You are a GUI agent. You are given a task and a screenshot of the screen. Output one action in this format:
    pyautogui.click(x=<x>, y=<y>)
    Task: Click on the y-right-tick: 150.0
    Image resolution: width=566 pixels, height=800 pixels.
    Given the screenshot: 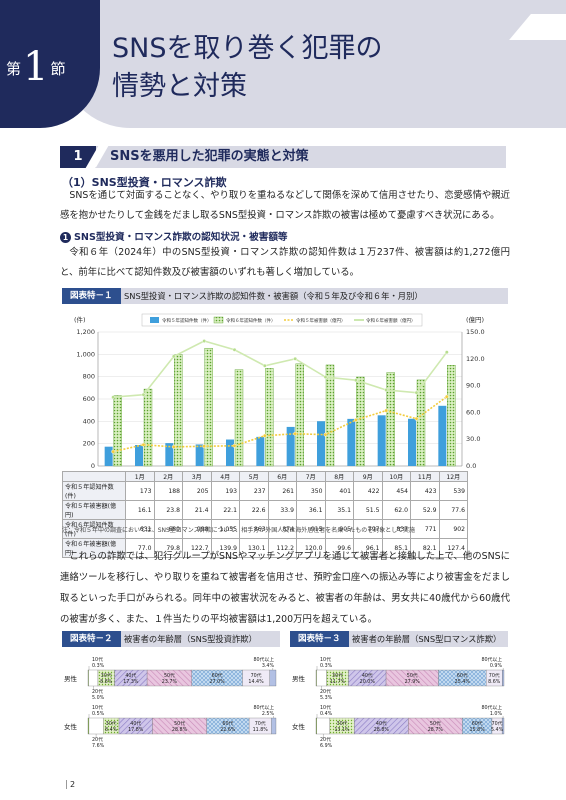 What is the action you would take?
    pyautogui.click(x=475, y=332)
    